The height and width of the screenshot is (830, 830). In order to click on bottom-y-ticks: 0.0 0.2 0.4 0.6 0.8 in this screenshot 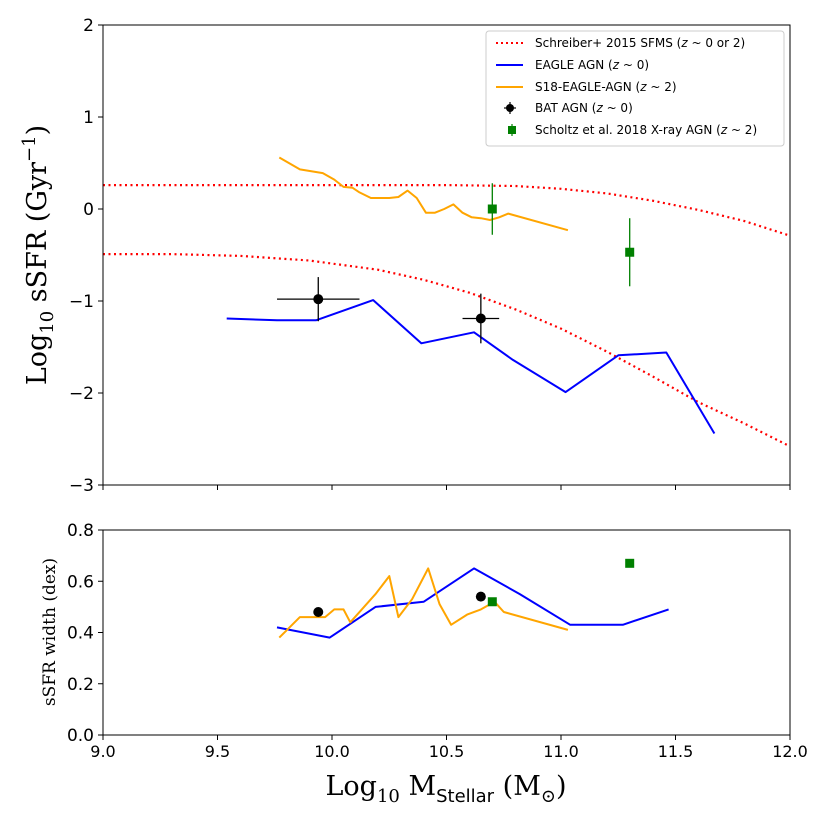, I will do `click(85, 633)`.